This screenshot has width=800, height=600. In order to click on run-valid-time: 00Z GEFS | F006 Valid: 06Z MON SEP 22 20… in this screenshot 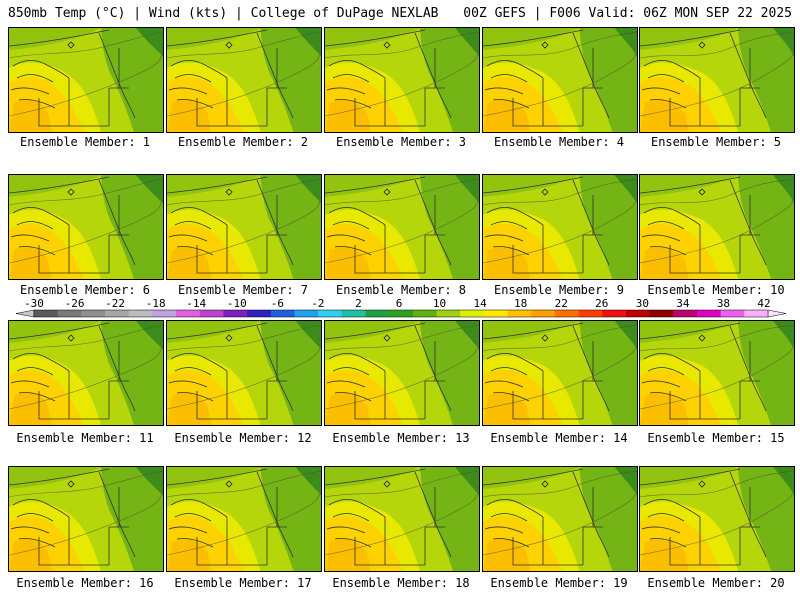, I will do `click(627, 13)`.